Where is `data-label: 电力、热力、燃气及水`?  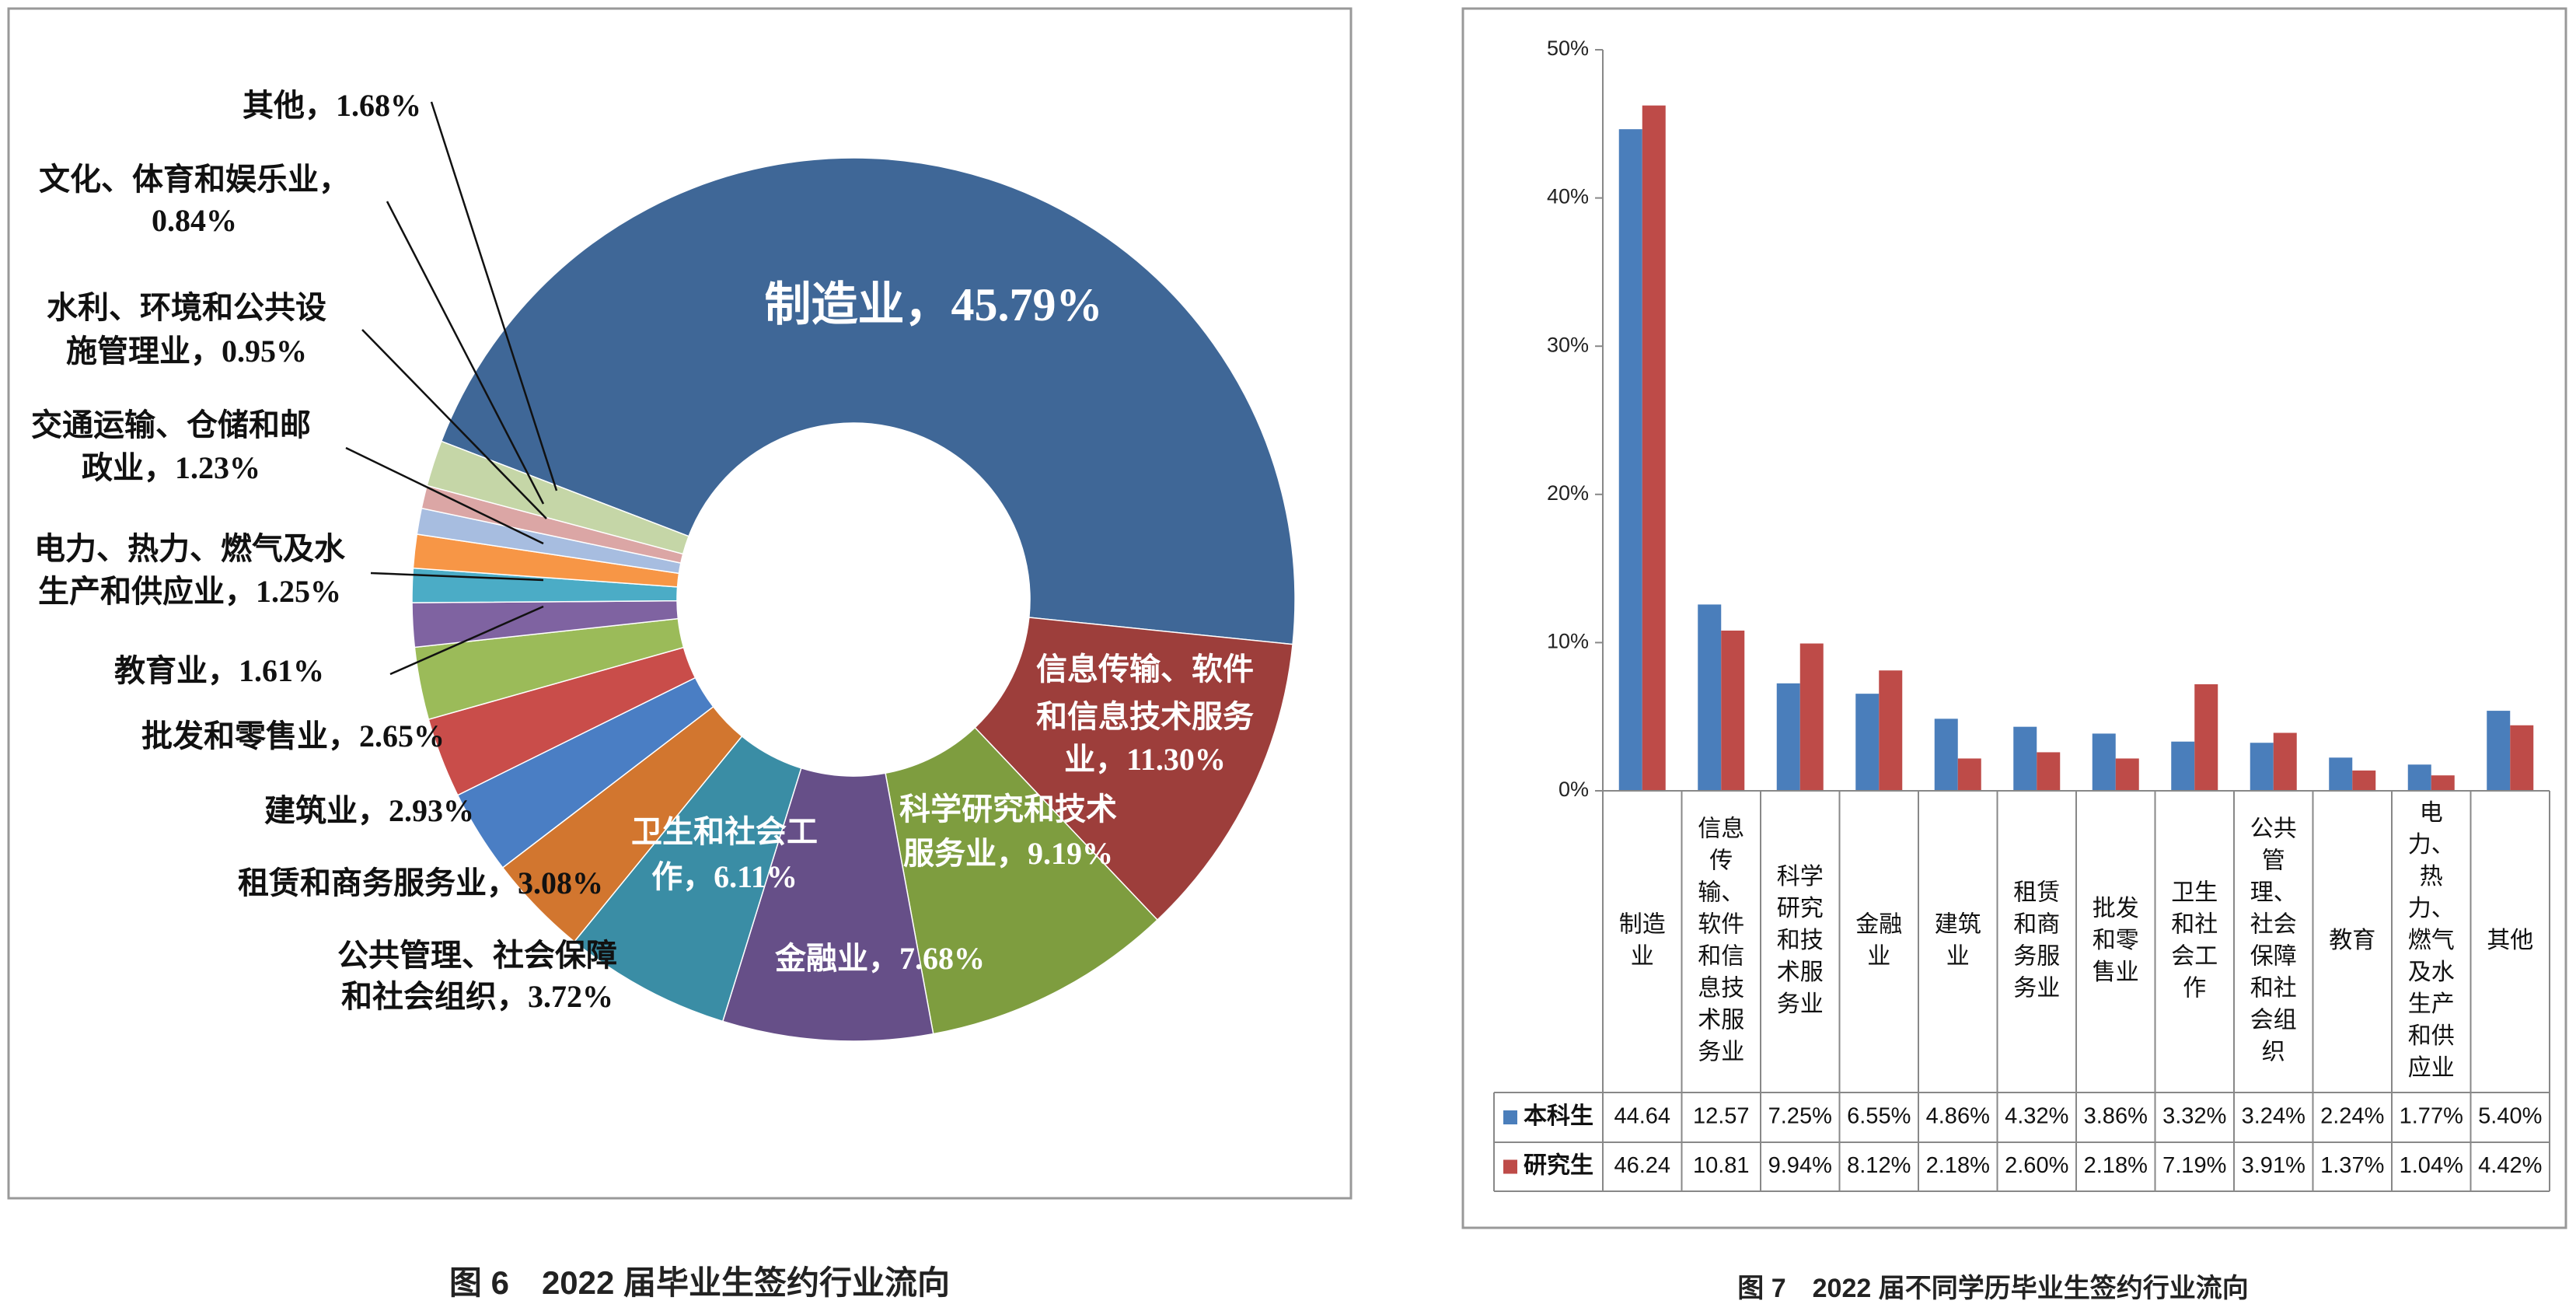 data-label: 电力、热力、燃气及水 is located at coordinates (190, 549).